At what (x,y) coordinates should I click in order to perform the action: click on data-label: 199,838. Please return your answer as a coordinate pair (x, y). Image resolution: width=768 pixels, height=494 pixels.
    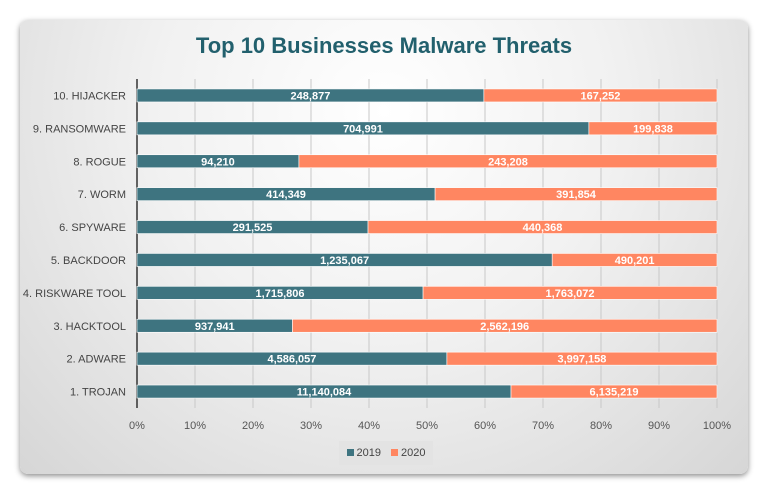
    Looking at the image, I should click on (653, 129).